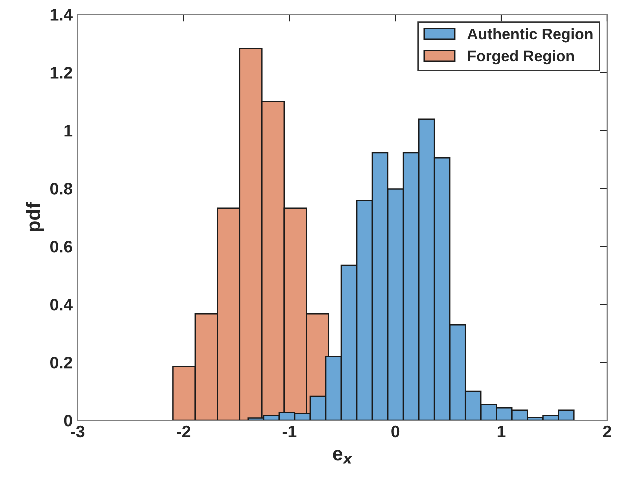 This screenshot has width=623, height=489. What do you see at coordinates (184, 432) in the screenshot?
I see `x-tick-label: -2` at bounding box center [184, 432].